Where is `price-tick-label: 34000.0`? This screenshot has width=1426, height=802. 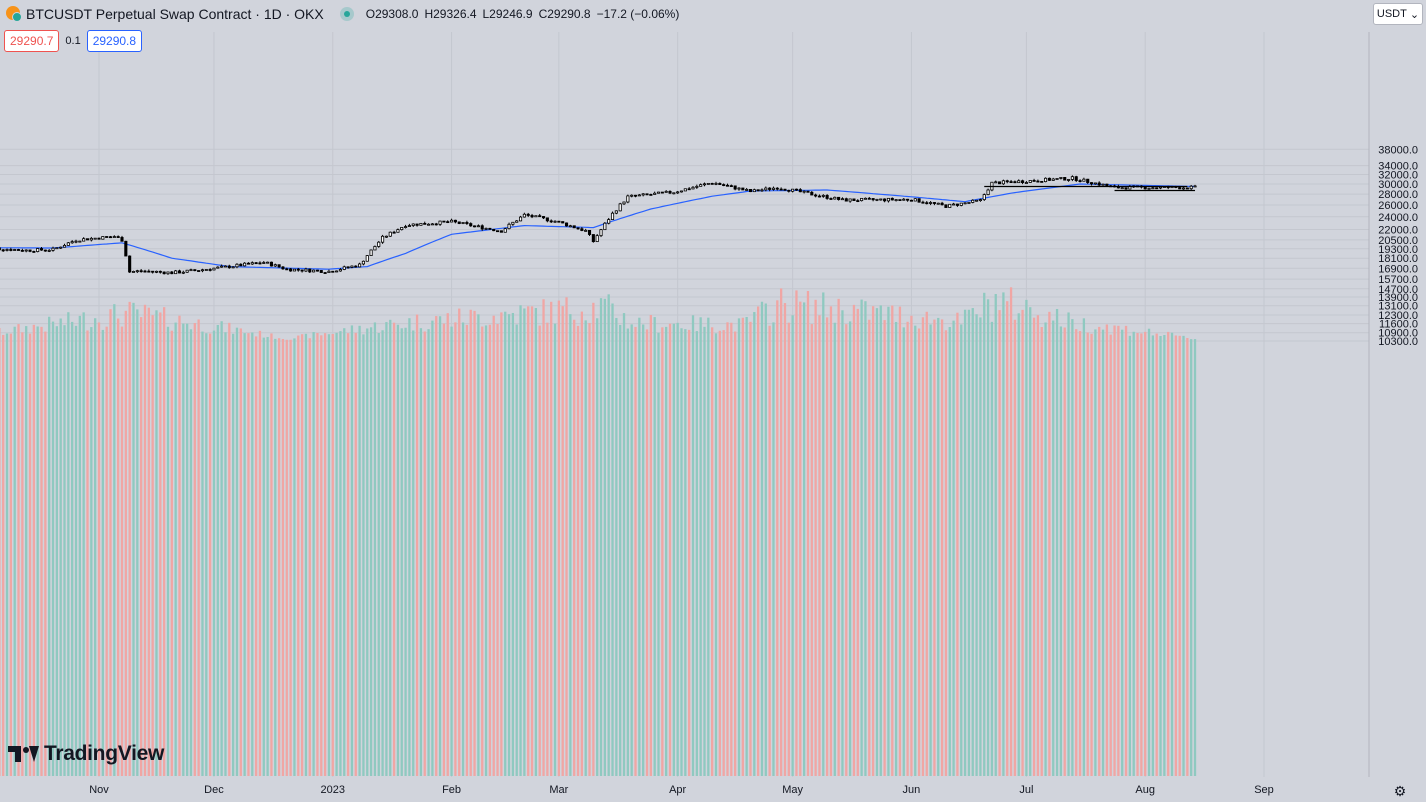
price-tick-label: 34000.0 is located at coordinates (1398, 167).